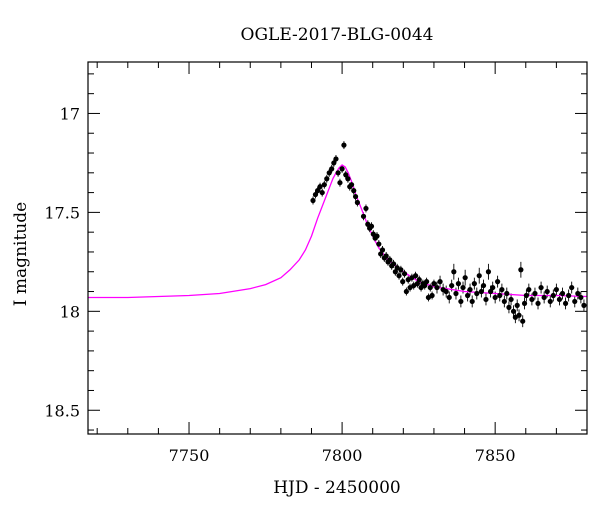 Image resolution: width=600 pixels, height=512 pixels. Describe the element at coordinates (62, 262) in the screenshot. I see `y-tick-labels: 17 17.5 18 18.5` at that location.